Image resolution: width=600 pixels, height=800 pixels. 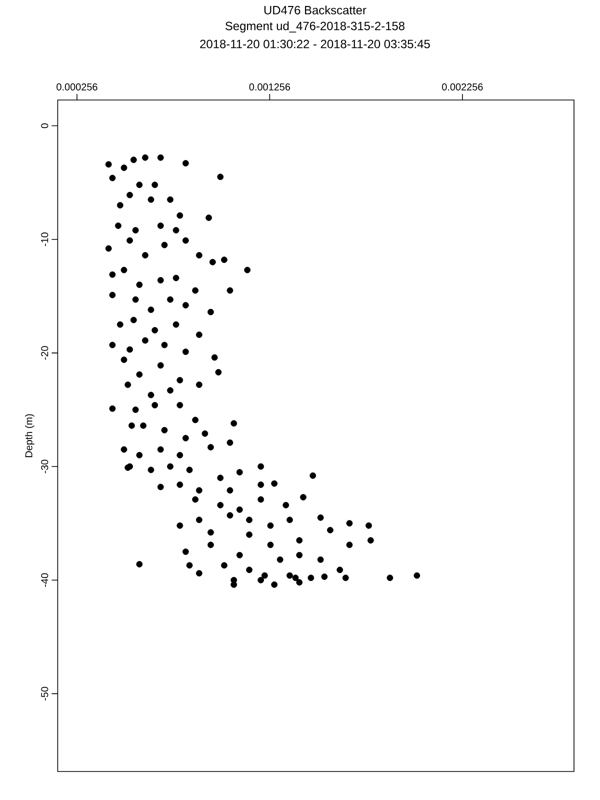 What do you see at coordinates (269, 86) in the screenshot?
I see `x-tick-label: 0.001256` at bounding box center [269, 86].